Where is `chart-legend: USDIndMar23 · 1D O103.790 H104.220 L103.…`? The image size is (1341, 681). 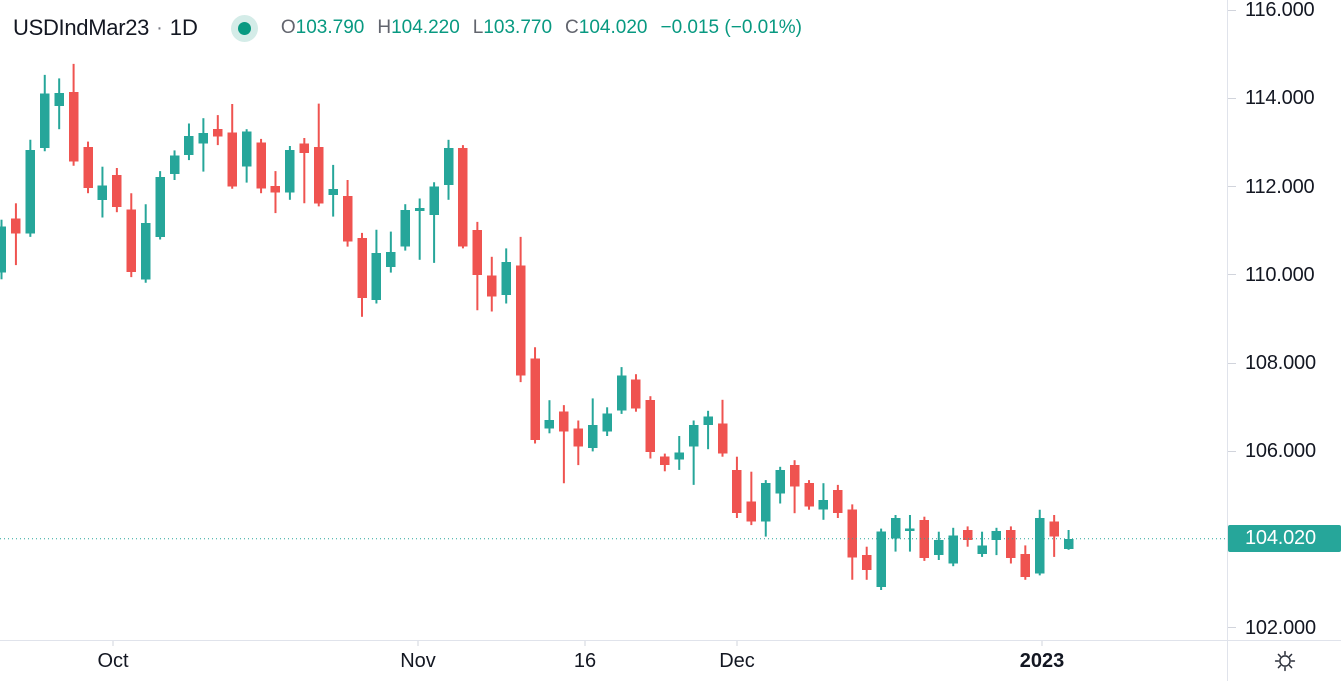
chart-legend: USDIndMar23 · 1D O103.790 H104.220 L103.… is located at coordinates (407, 28).